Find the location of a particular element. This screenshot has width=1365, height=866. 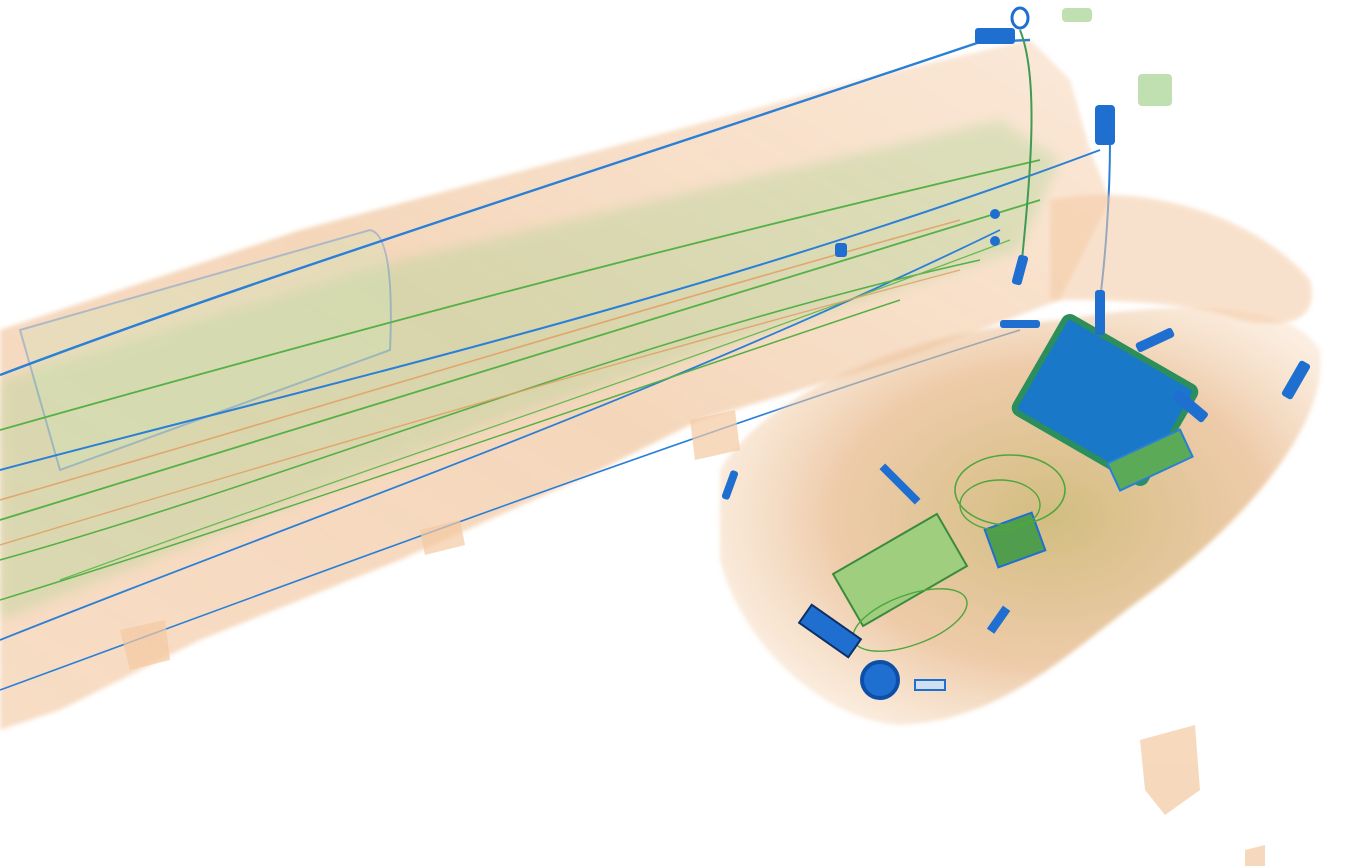

cable-right-vertical is located at coordinates (1026, 155).